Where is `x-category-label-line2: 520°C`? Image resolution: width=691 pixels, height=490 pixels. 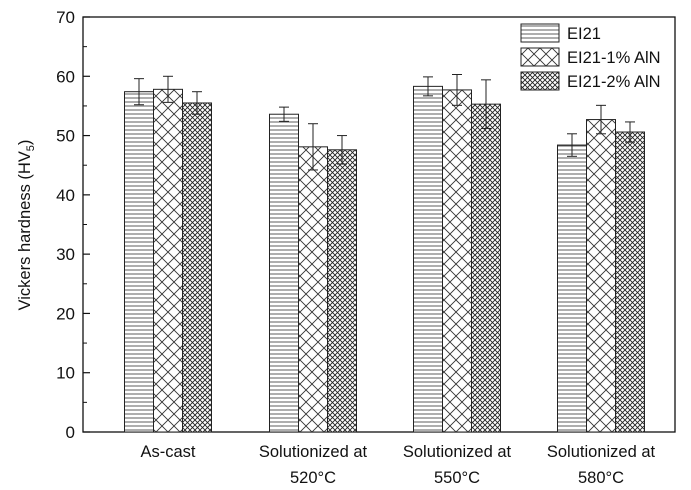 x-category-label-line2: 520°C is located at coordinates (313, 478).